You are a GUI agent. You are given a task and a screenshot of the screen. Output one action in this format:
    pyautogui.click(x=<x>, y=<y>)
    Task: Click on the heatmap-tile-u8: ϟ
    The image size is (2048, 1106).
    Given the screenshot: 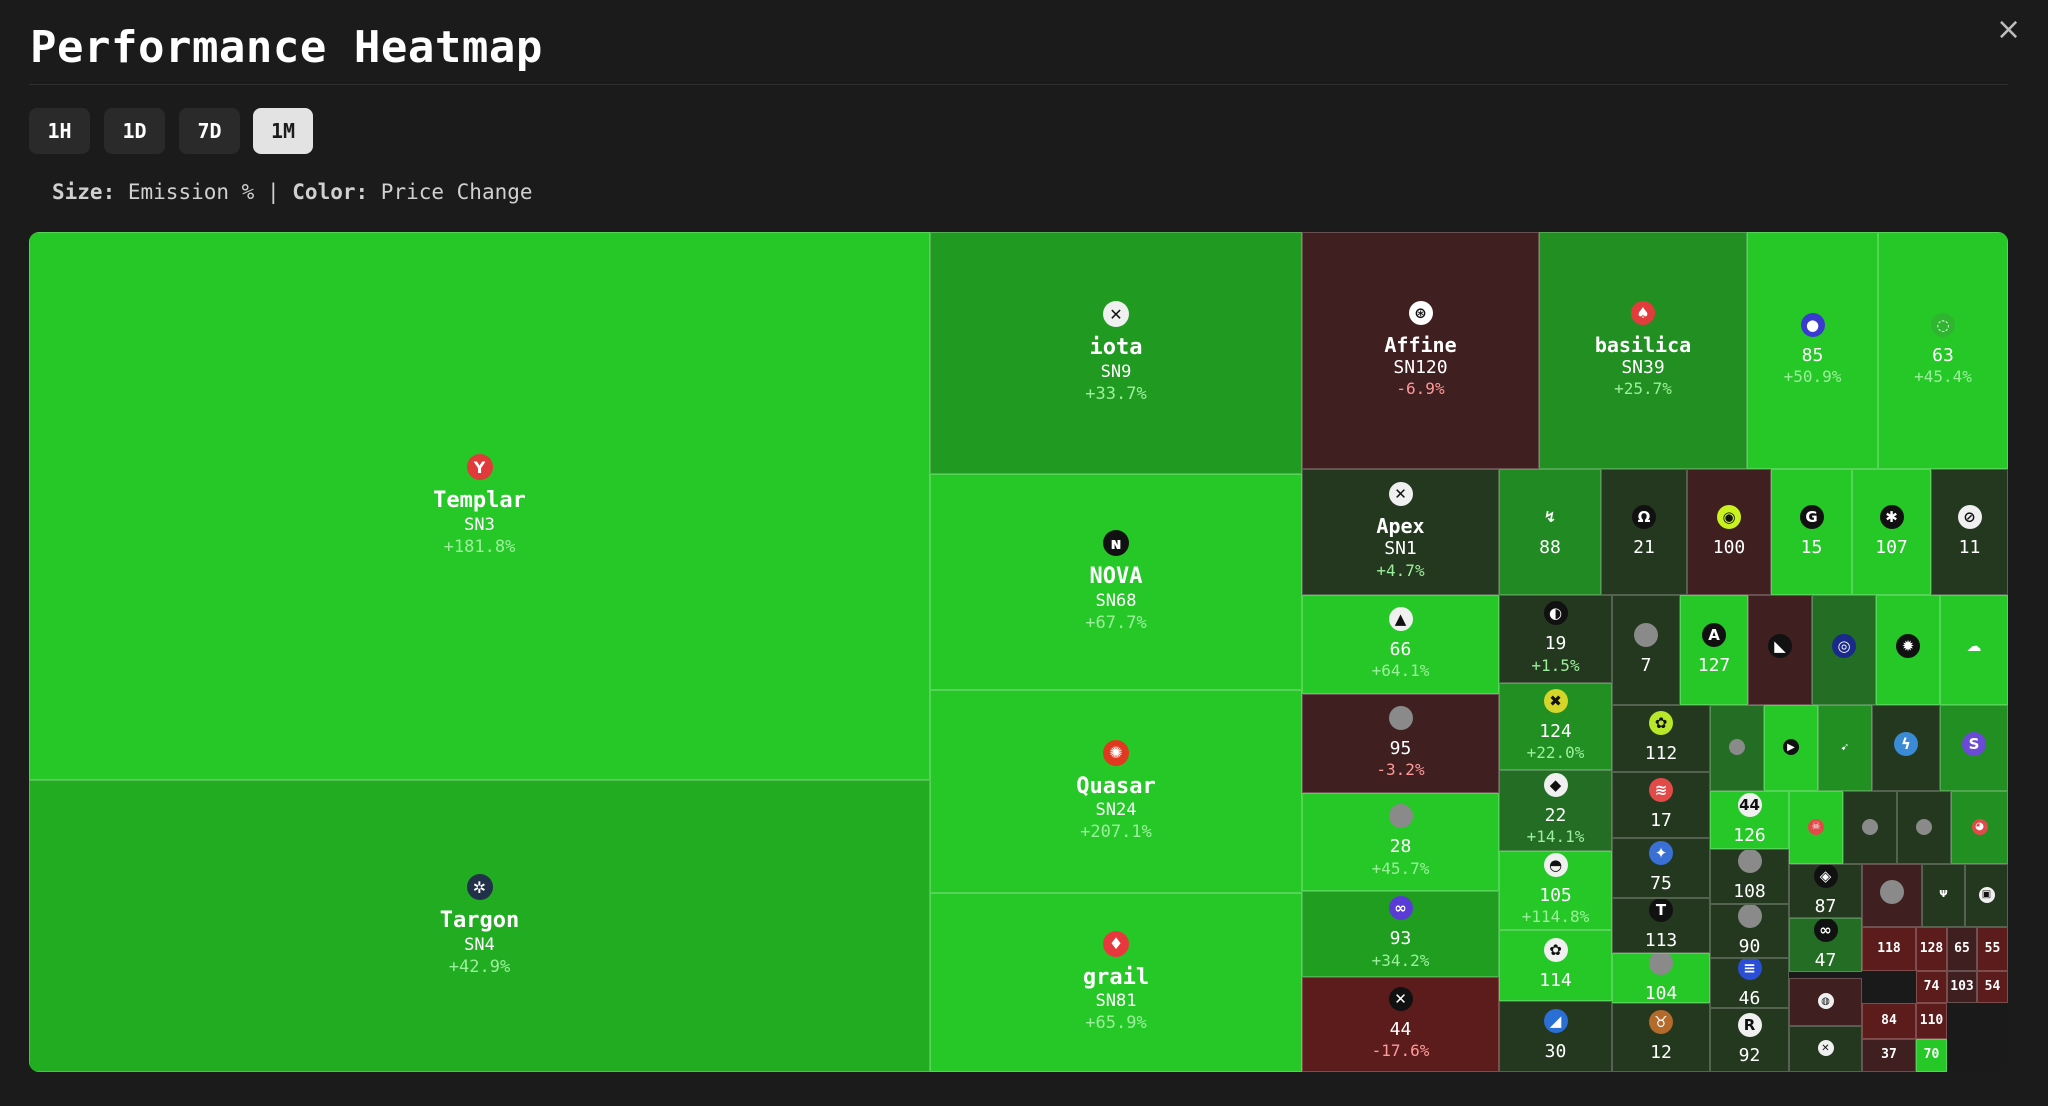 What is the action you would take?
    pyautogui.click(x=1906, y=748)
    